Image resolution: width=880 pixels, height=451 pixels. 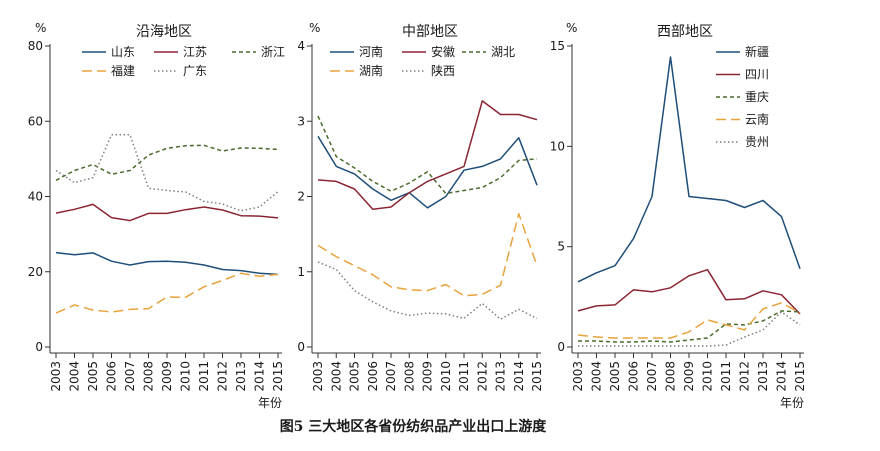 What do you see at coordinates (195, 52) in the screenshot?
I see `legend-label: 江苏` at bounding box center [195, 52].